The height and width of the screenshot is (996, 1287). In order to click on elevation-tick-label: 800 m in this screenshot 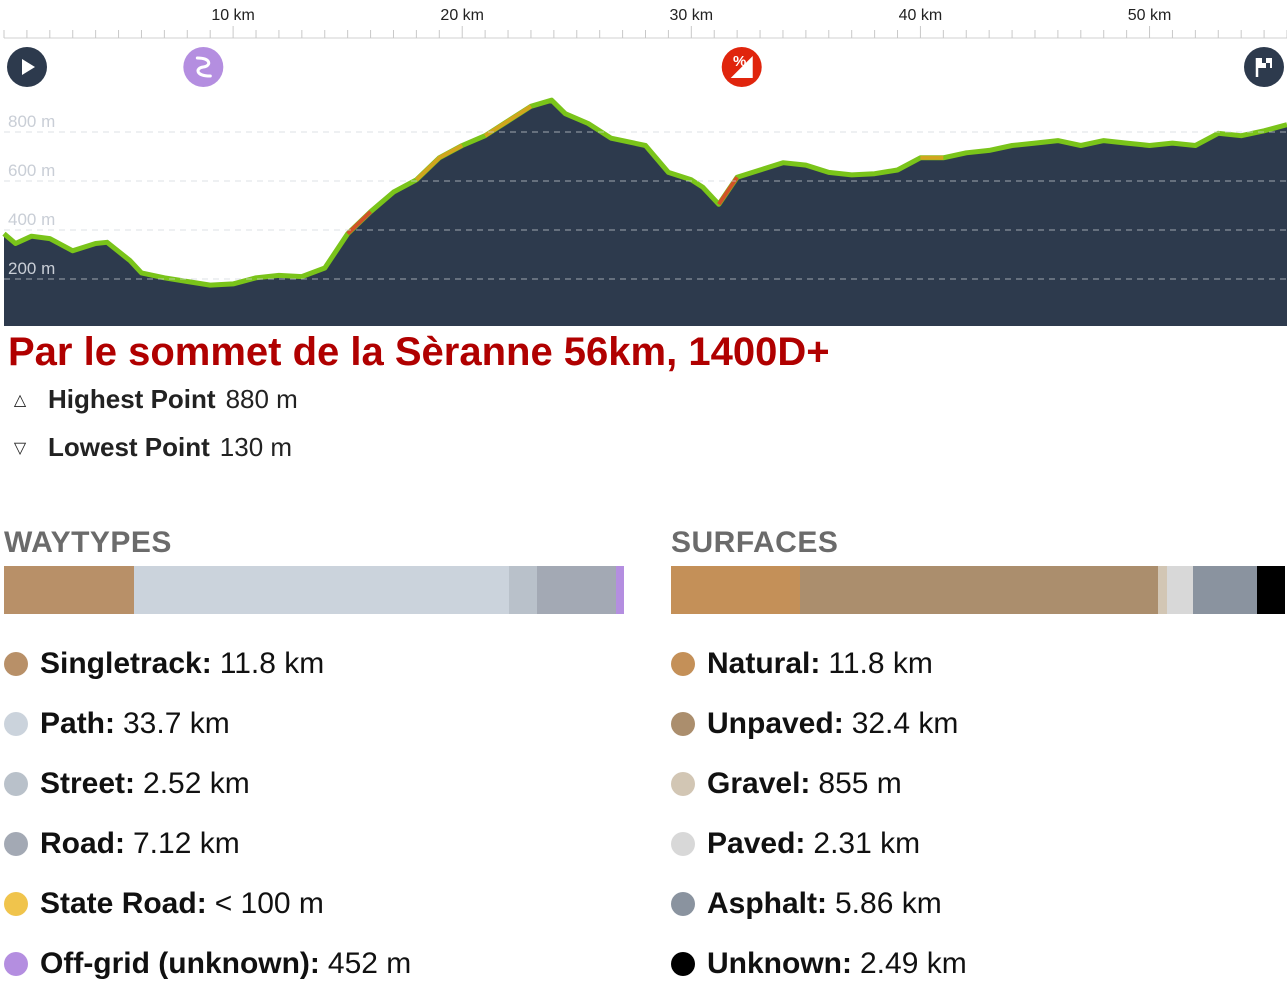, I will do `click(31, 121)`.